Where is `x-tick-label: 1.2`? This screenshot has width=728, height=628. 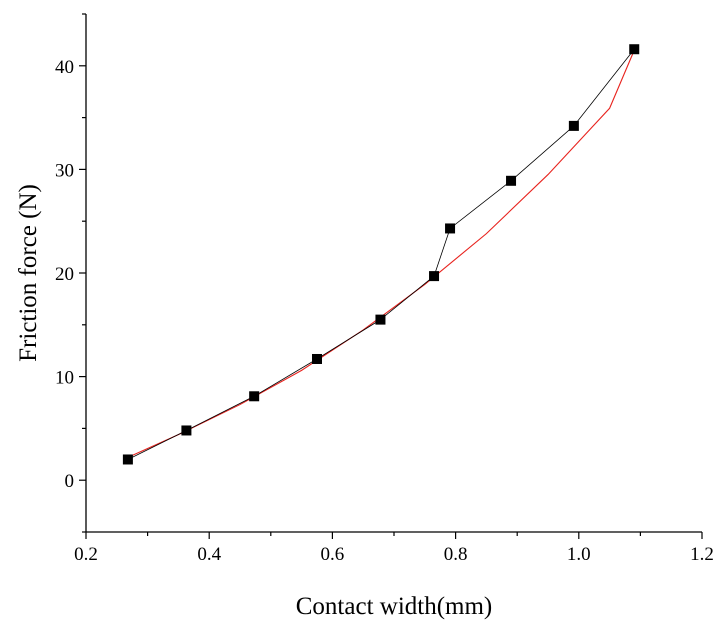 x-tick-label: 1.2 is located at coordinates (702, 554).